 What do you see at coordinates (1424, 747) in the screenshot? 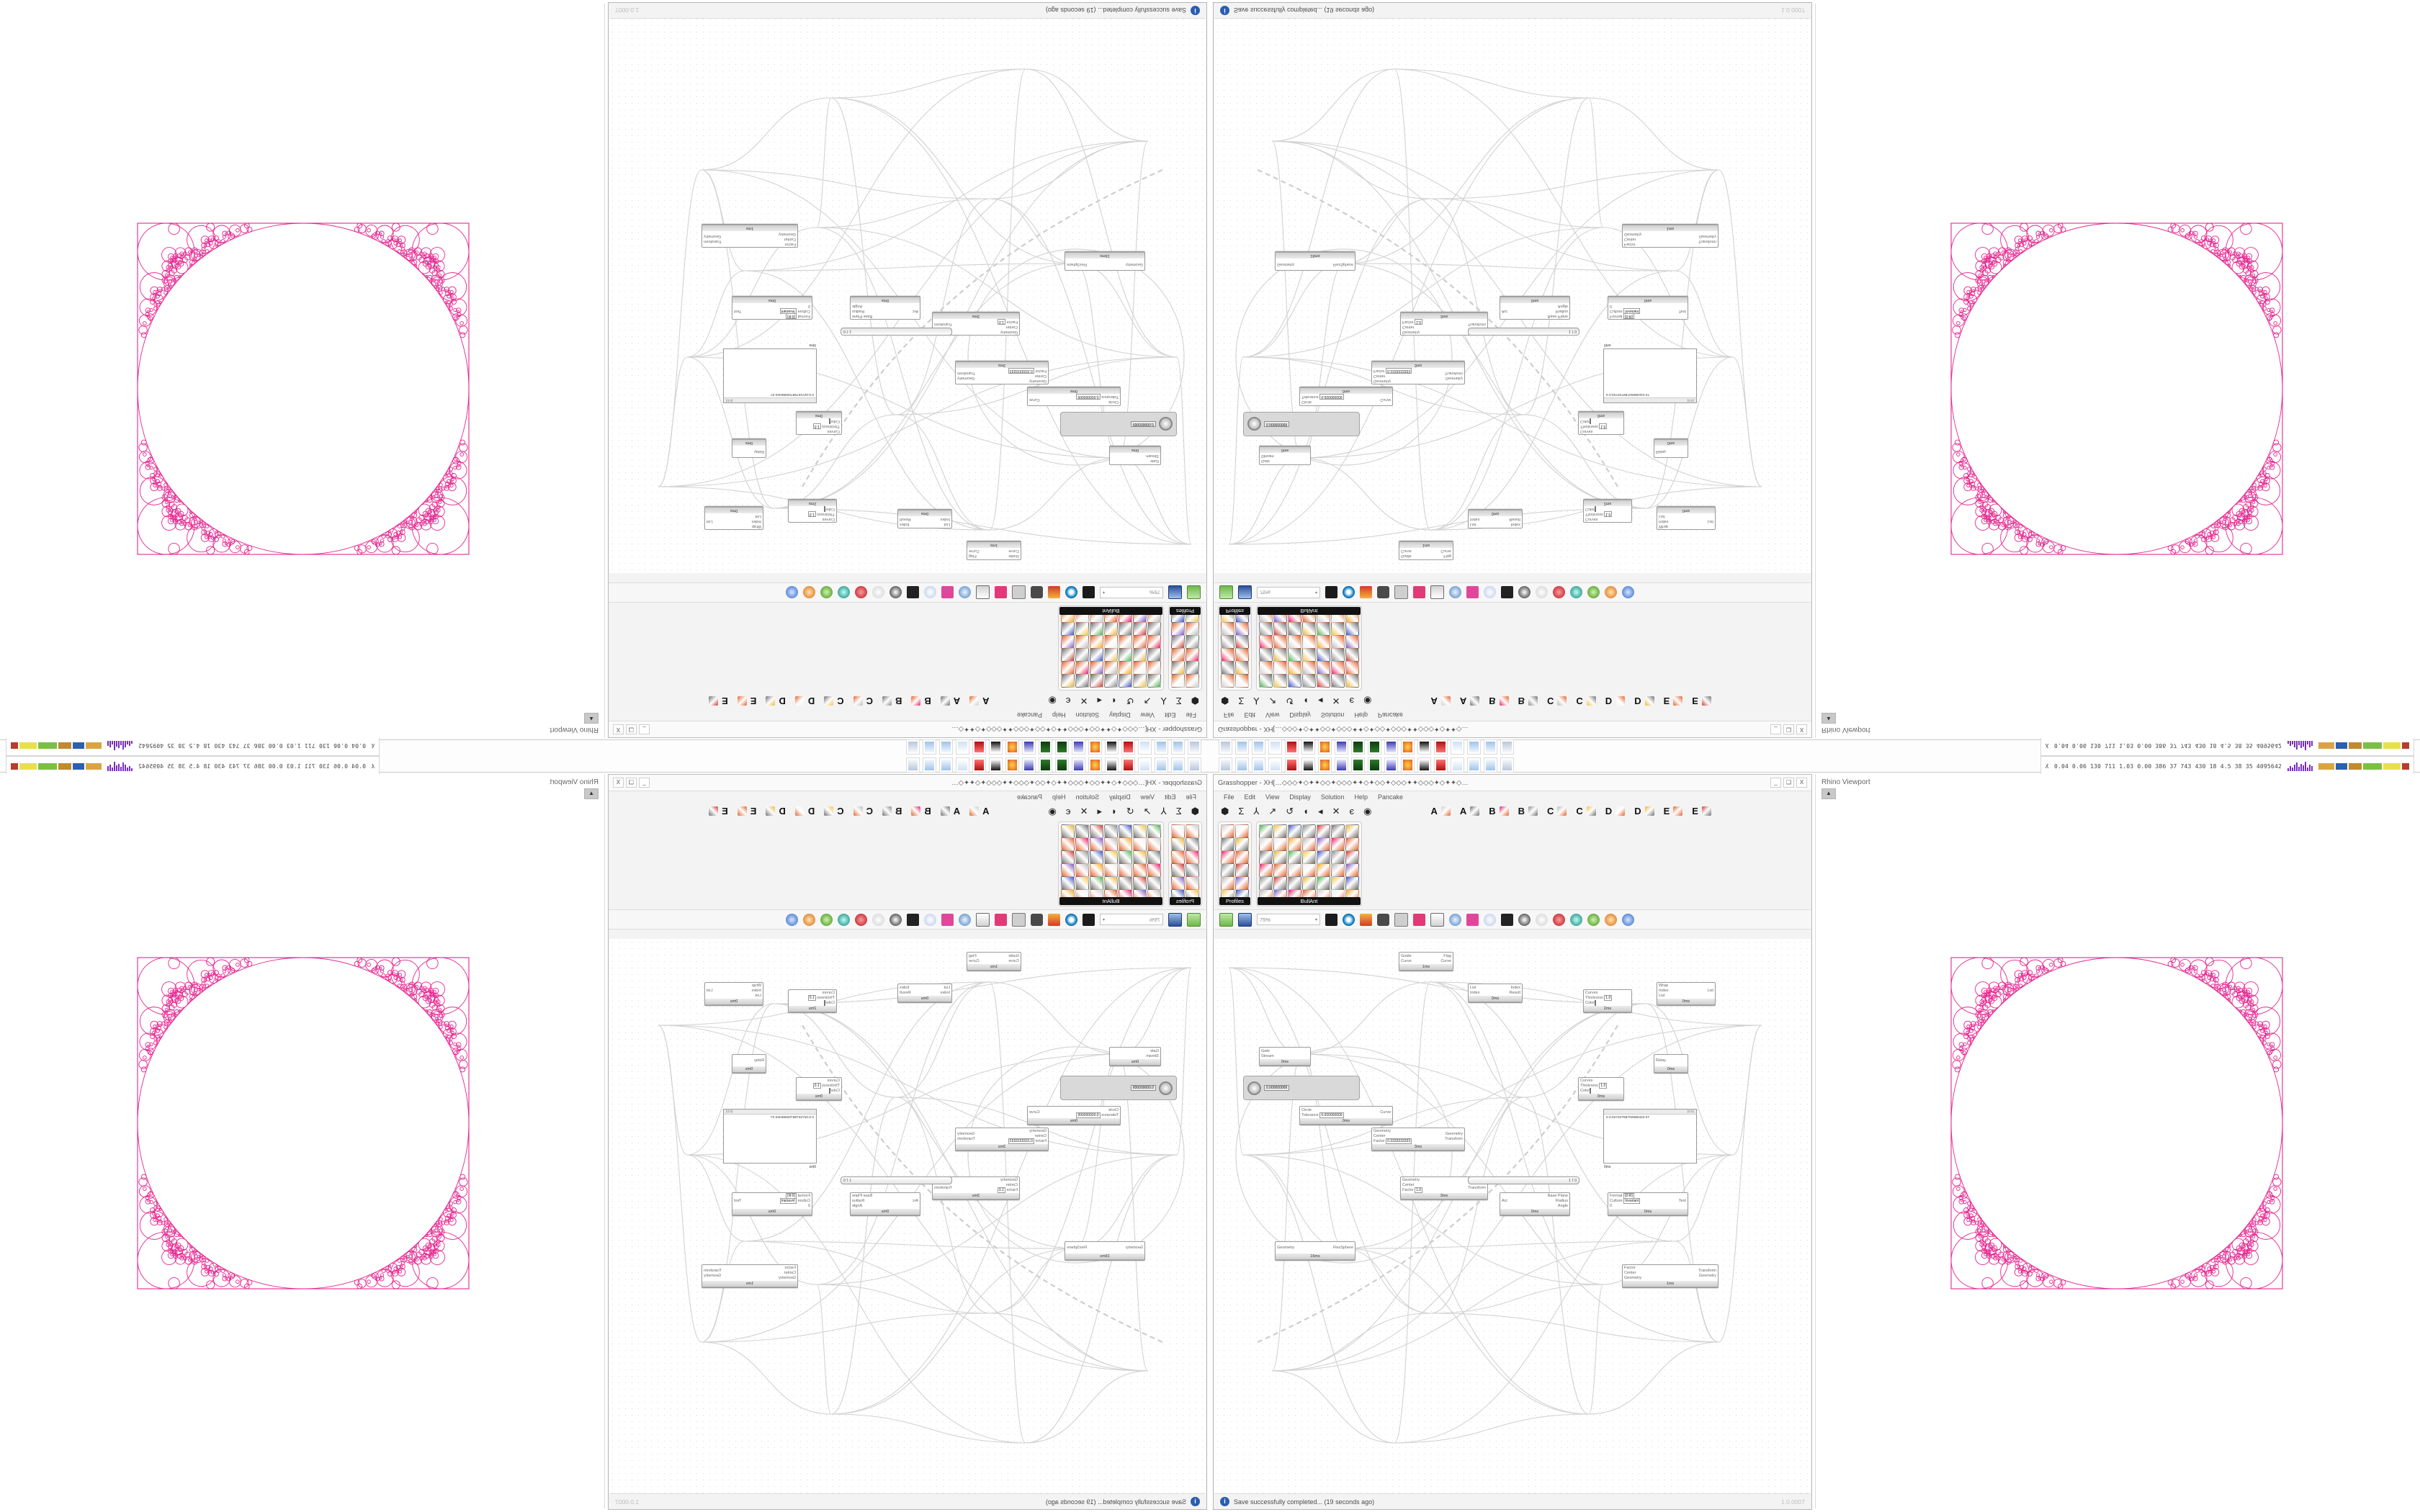
I see `bw-app-icon` at bounding box center [1424, 747].